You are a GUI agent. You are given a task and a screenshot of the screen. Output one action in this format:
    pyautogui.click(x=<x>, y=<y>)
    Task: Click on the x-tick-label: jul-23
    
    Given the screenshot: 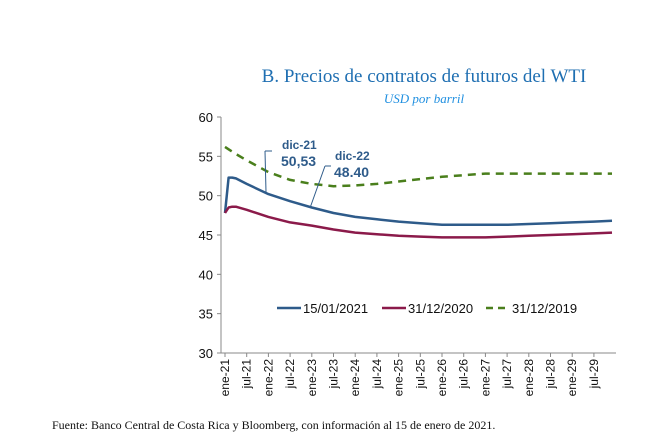 What is the action you would take?
    pyautogui.click(x=334, y=374)
    